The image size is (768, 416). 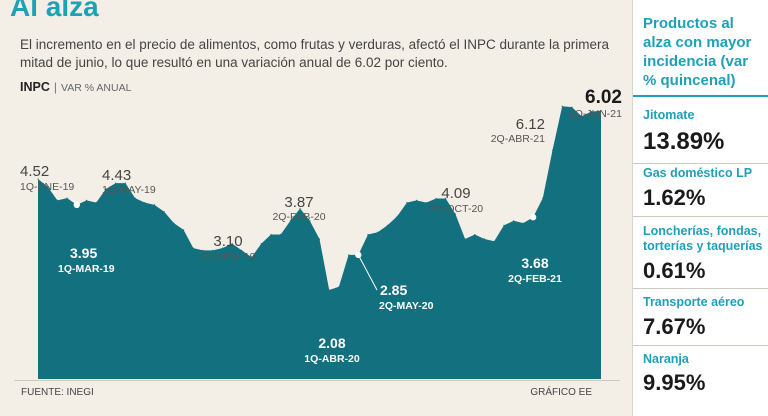 I want to click on data-label-value: 6.12, so click(x=530, y=124).